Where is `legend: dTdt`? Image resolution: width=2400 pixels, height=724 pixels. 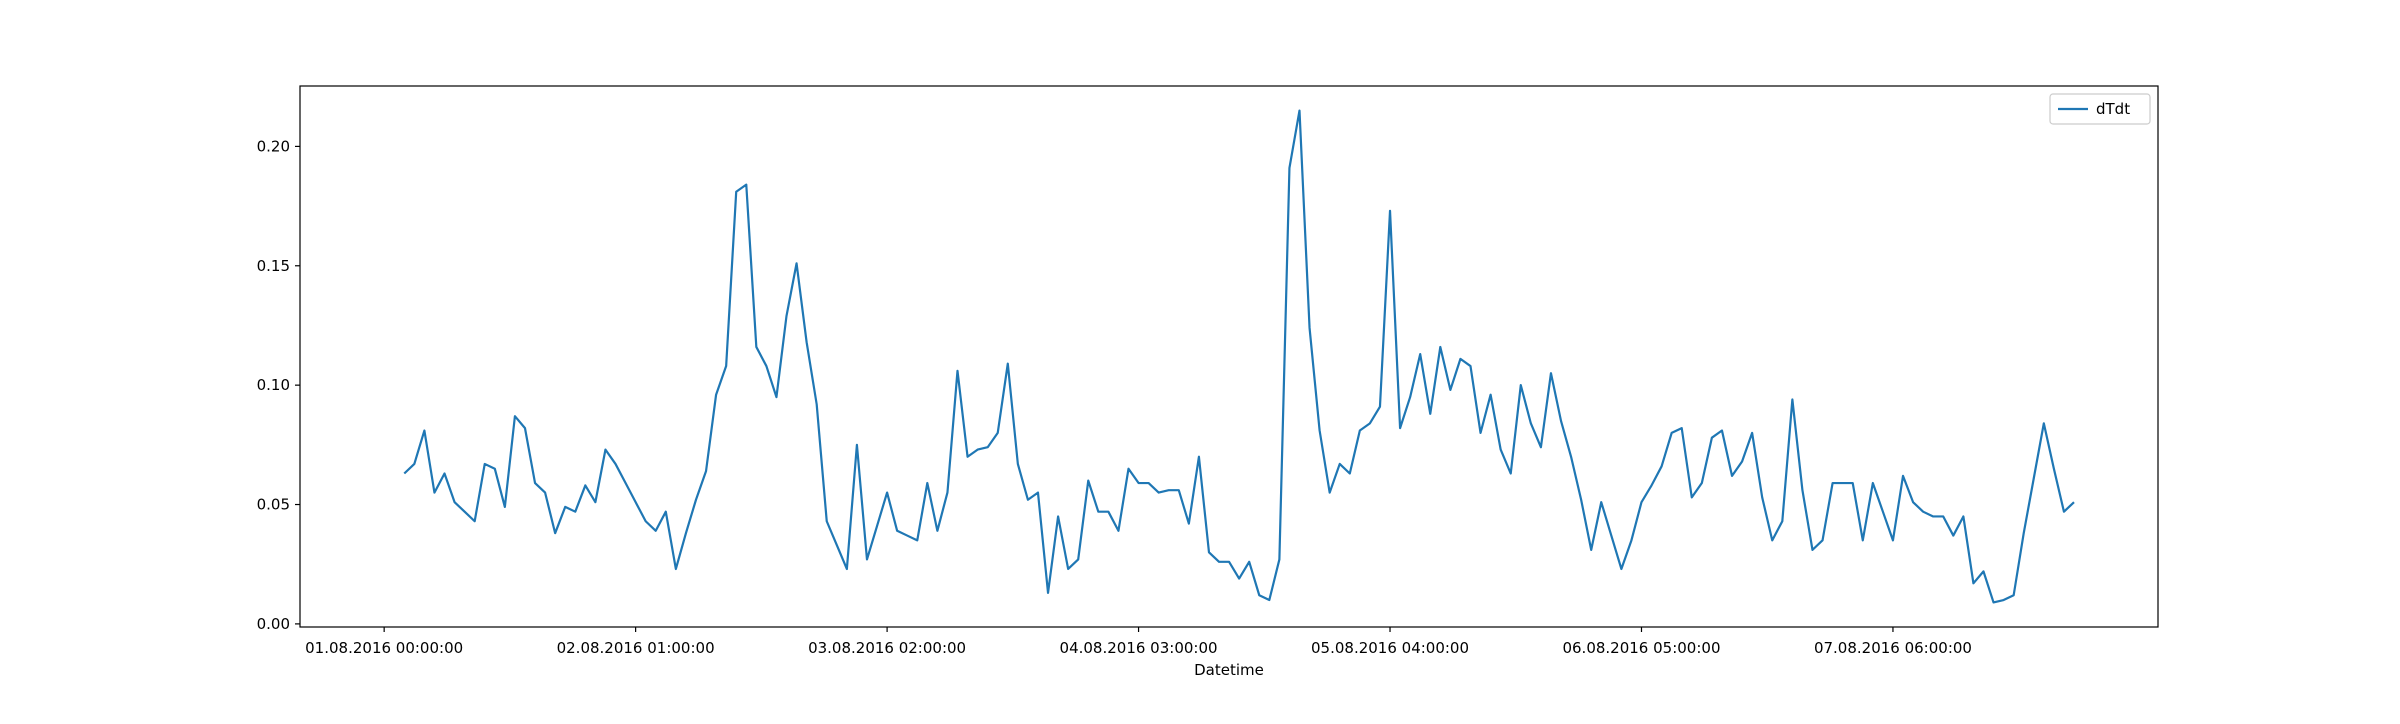
legend: dTdt is located at coordinates (2100, 109).